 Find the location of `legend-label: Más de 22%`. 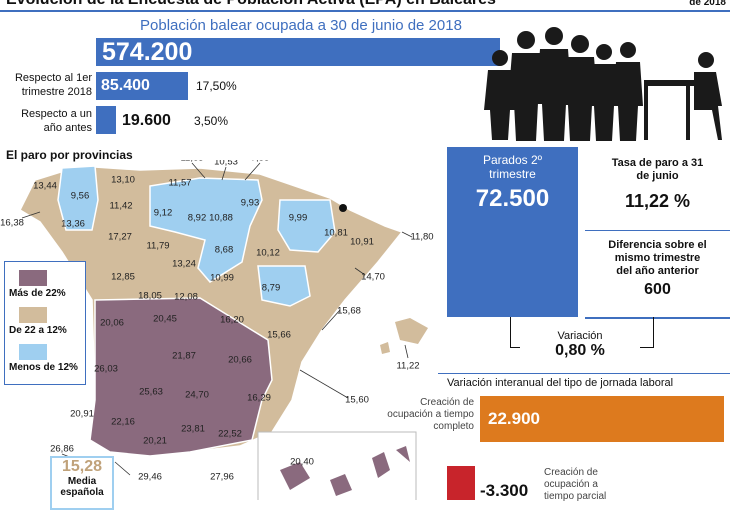

legend-label: Más de 22% is located at coordinates (37, 293).